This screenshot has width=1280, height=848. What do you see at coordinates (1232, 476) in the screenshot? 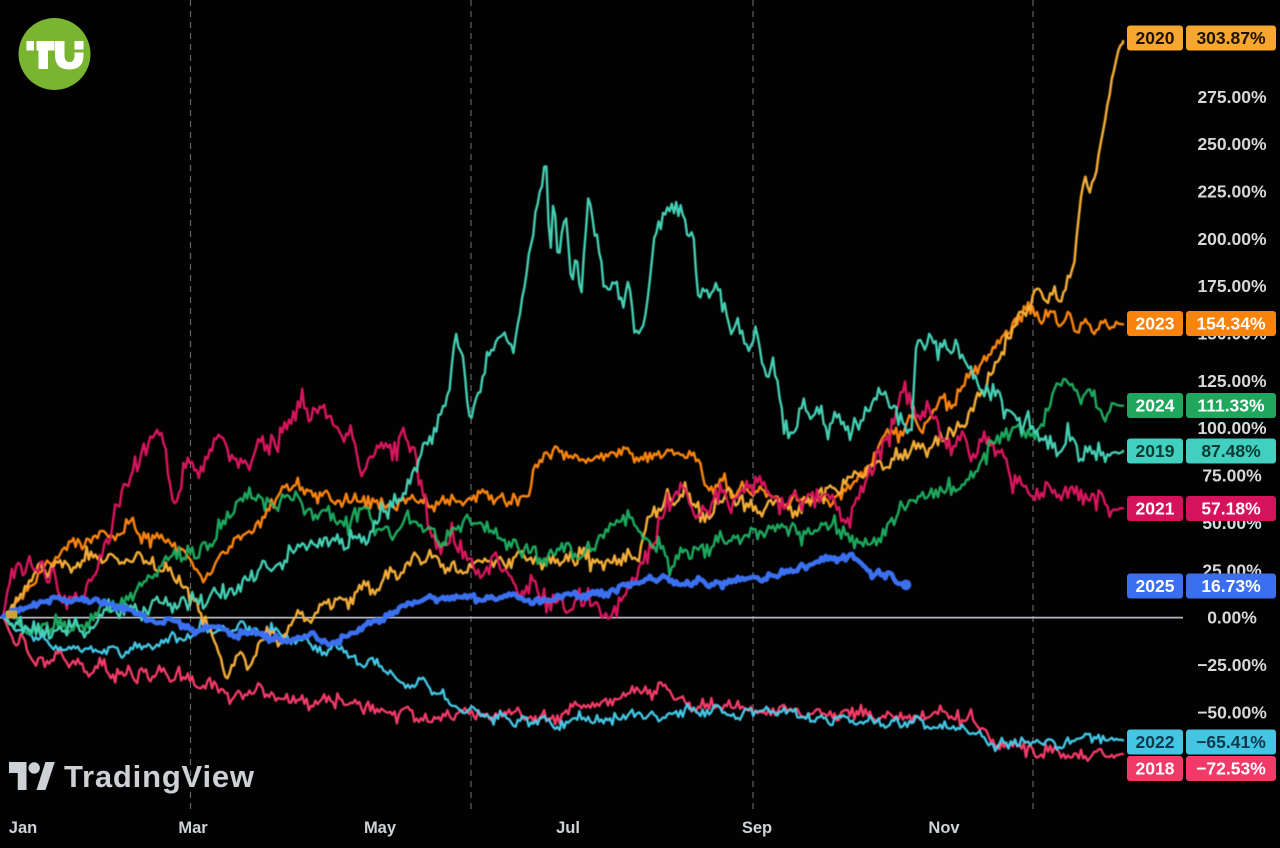
I see `svg-text: 75.00%` at bounding box center [1232, 476].